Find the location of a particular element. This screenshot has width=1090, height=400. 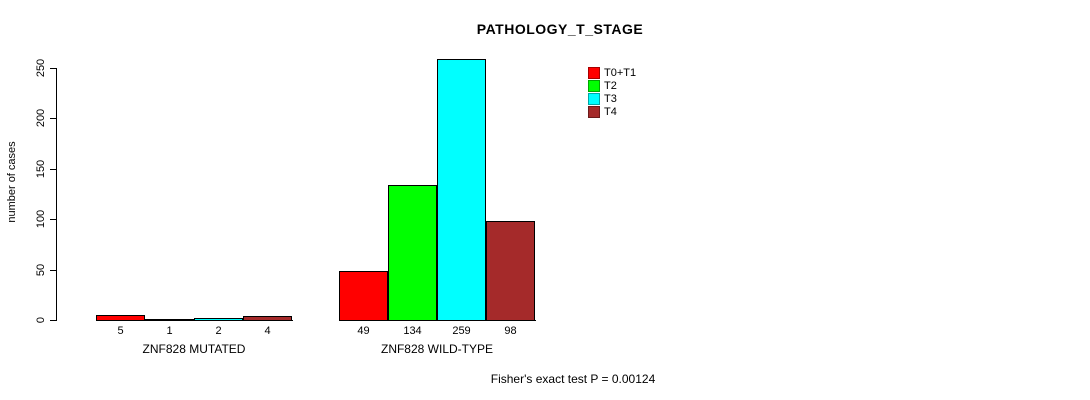

bar-t0-t1-znf828-wild-type is located at coordinates (363, 295).